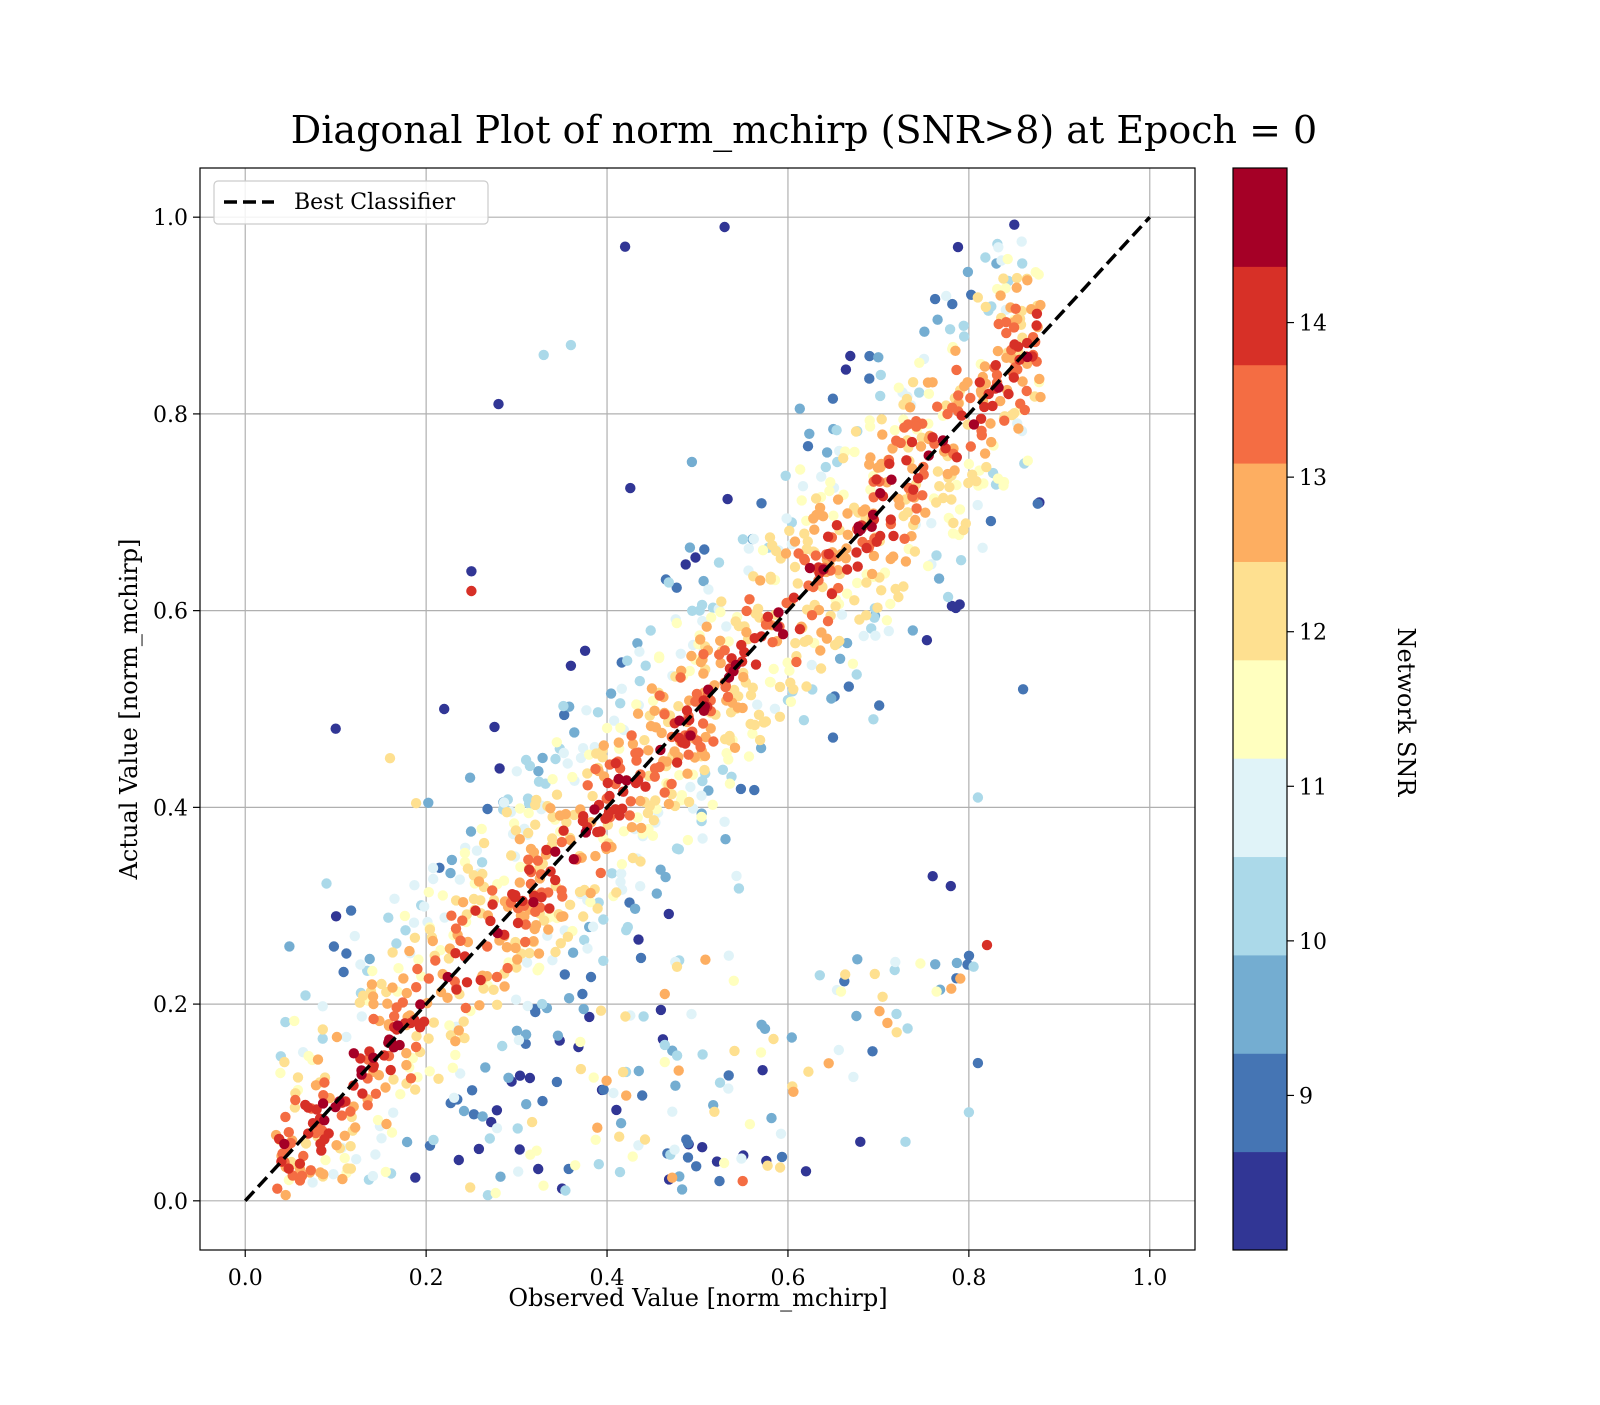 This screenshot has height=1405, width=1600. What do you see at coordinates (170, 415) in the screenshot?
I see `y-tick-label: 0.8` at bounding box center [170, 415].